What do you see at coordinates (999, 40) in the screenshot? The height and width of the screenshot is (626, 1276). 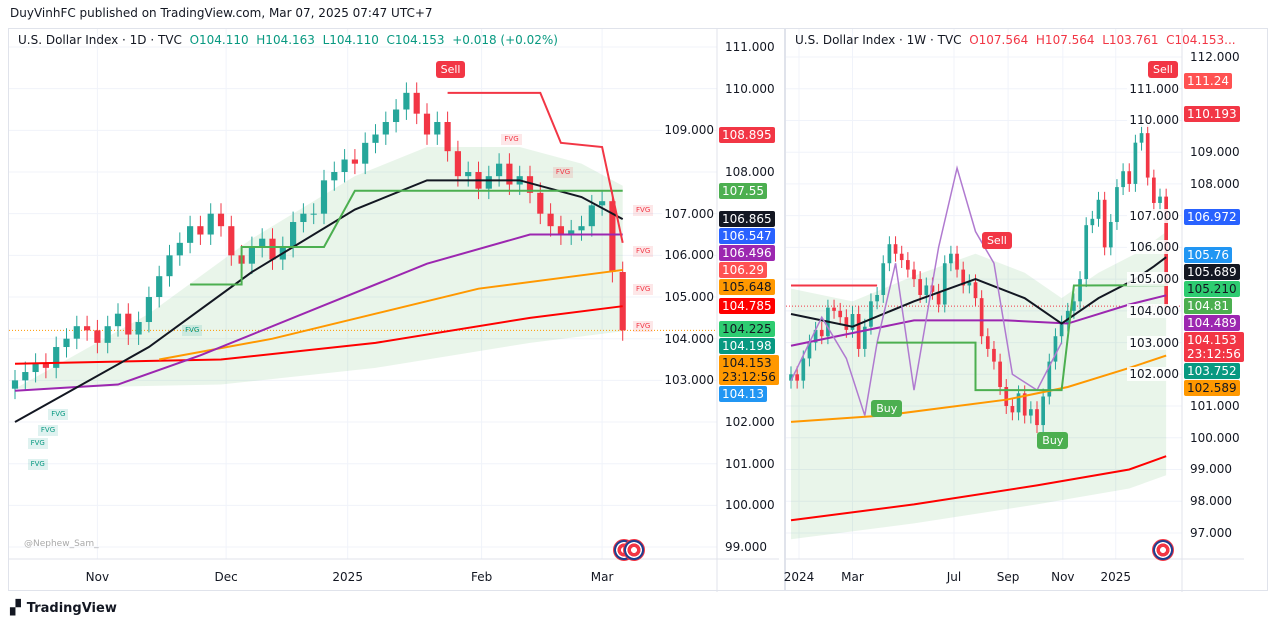 I see `open-value: O107.564` at bounding box center [999, 40].